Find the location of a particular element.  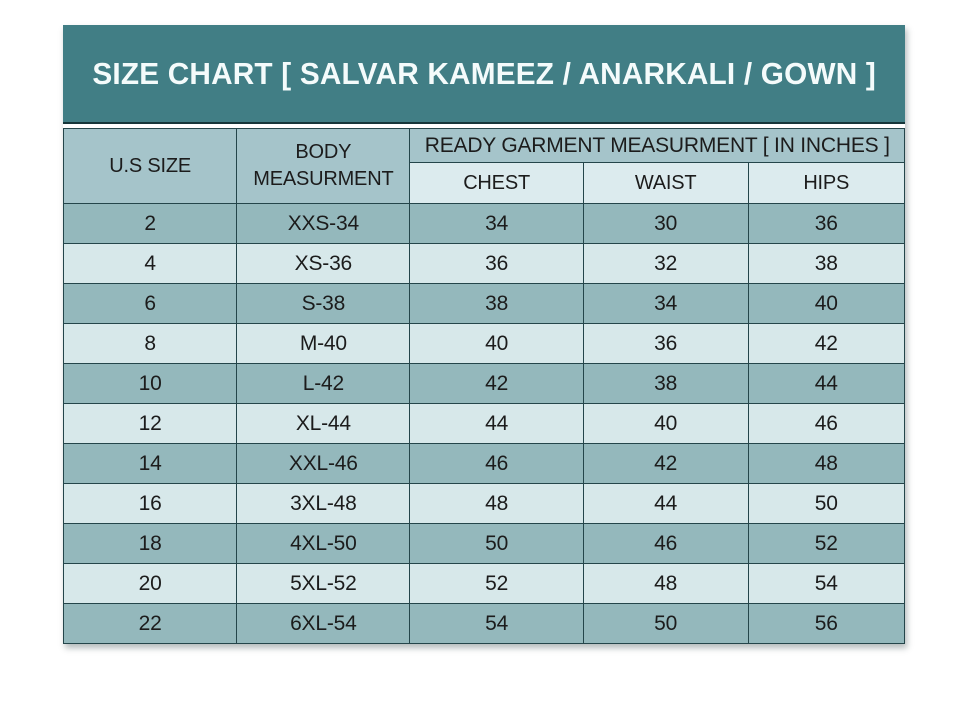

cell-body-measurement: M-40 is located at coordinates (323, 343).